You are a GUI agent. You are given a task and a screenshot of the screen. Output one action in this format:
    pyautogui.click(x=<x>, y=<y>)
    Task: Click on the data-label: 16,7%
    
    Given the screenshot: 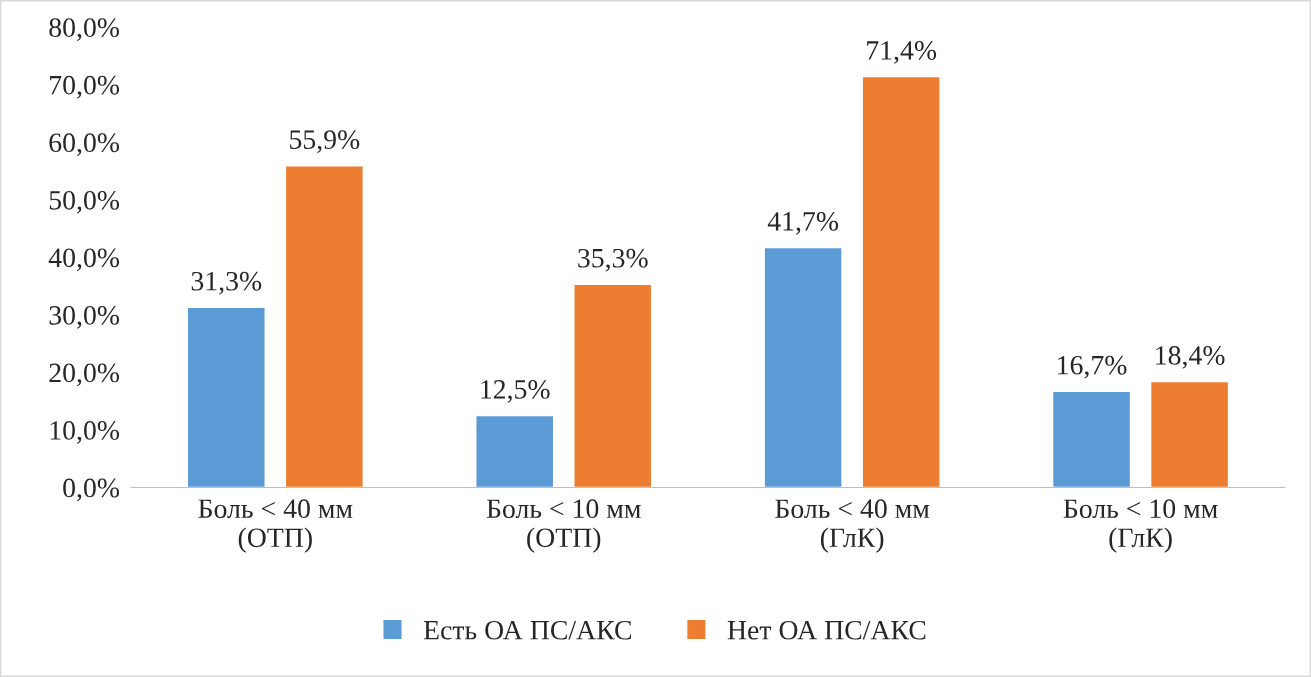 What is the action you would take?
    pyautogui.click(x=1092, y=367)
    